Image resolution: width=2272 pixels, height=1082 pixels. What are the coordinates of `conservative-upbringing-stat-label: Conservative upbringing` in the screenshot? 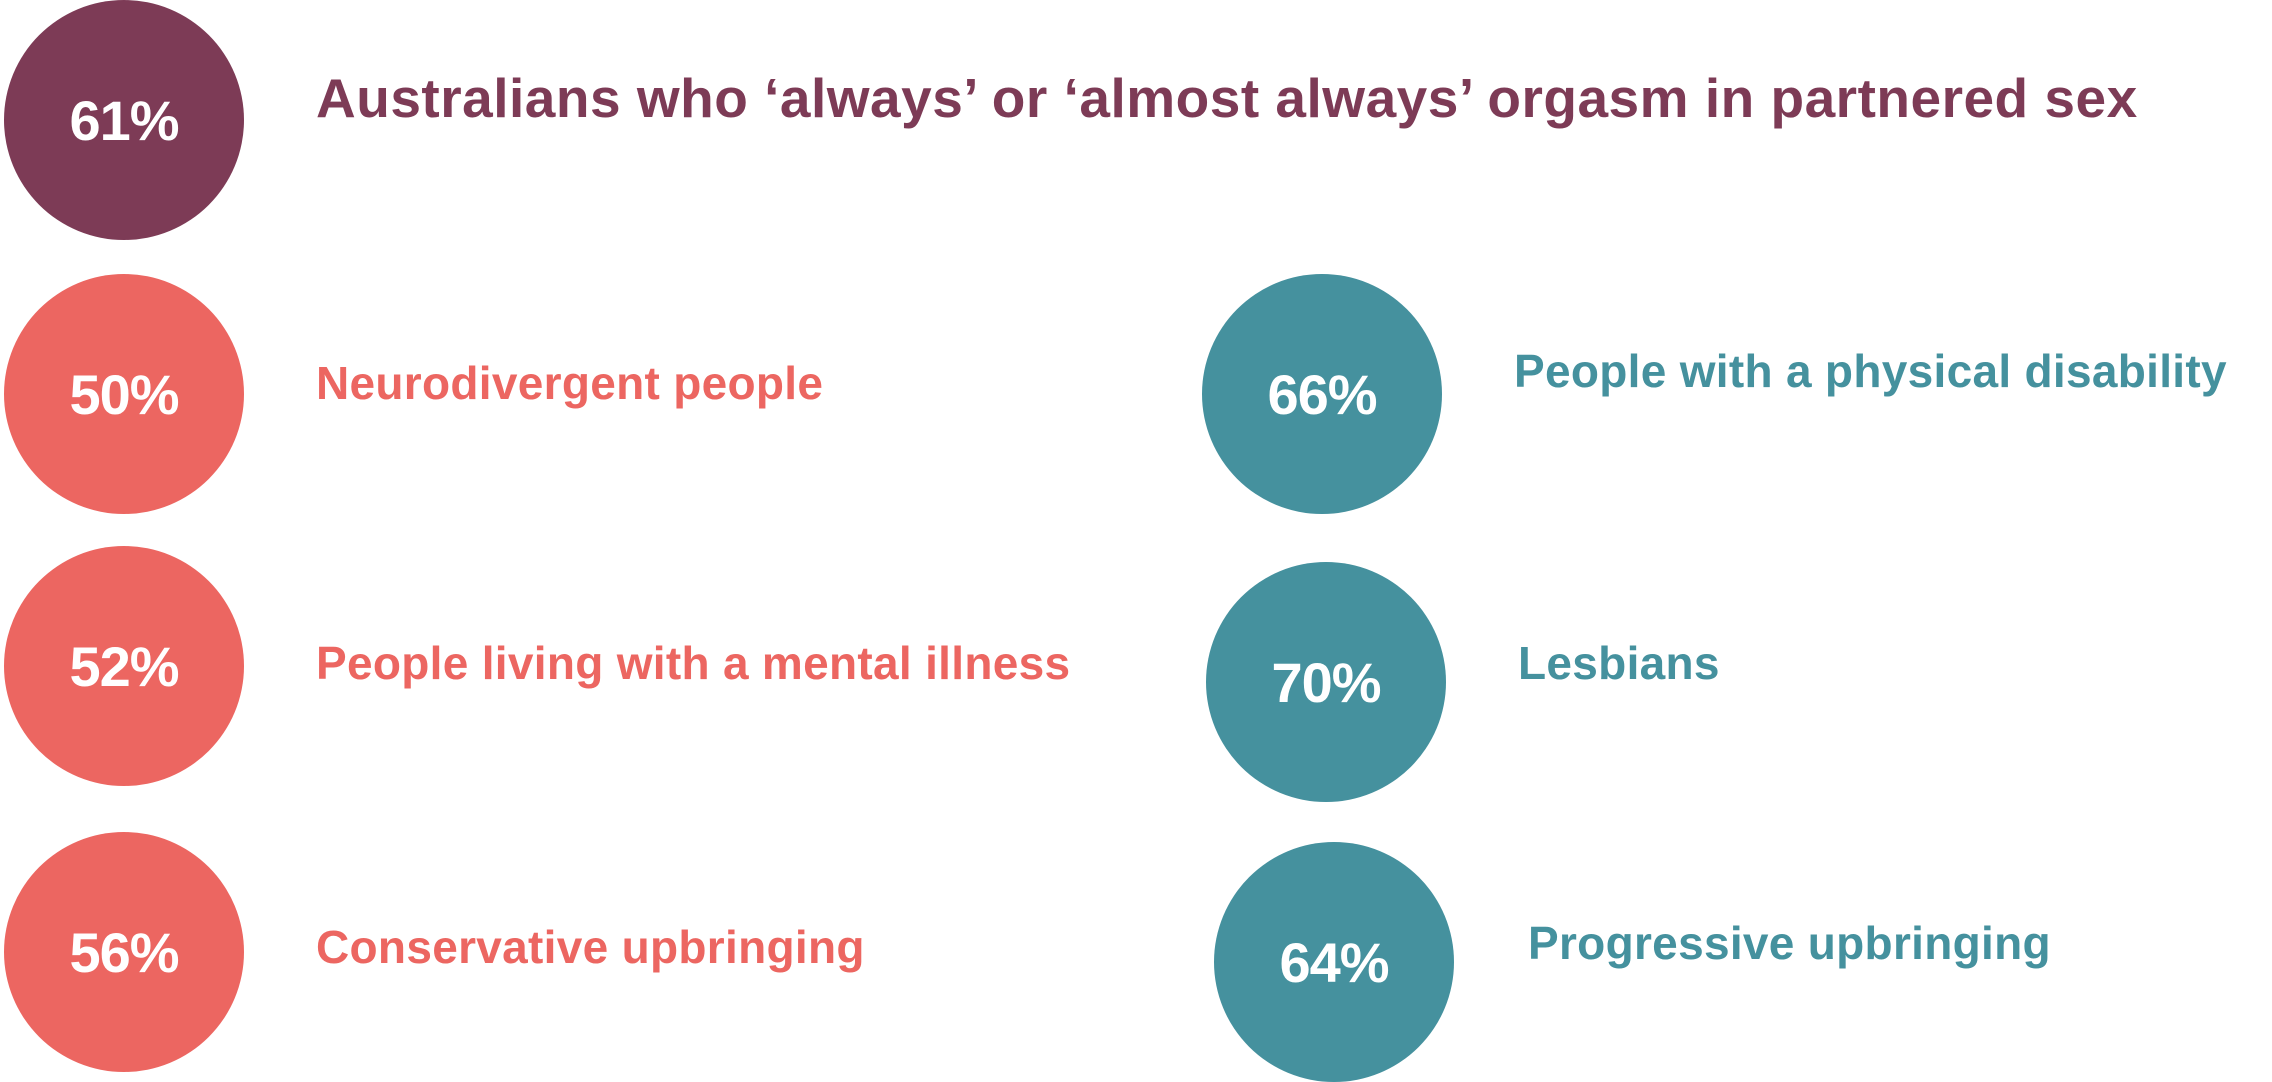 It's located at (590, 947).